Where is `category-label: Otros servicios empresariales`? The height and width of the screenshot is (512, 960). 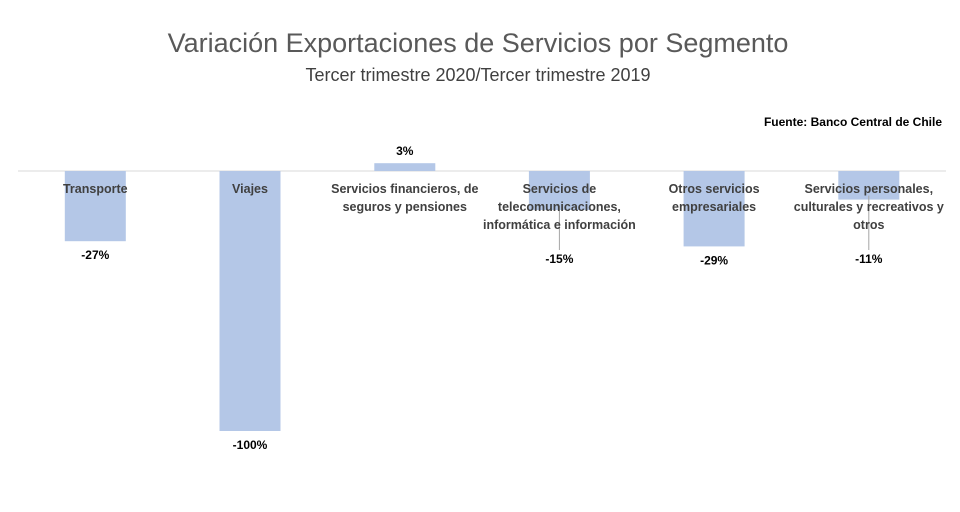 category-label: Otros servicios empresariales is located at coordinates (714, 198).